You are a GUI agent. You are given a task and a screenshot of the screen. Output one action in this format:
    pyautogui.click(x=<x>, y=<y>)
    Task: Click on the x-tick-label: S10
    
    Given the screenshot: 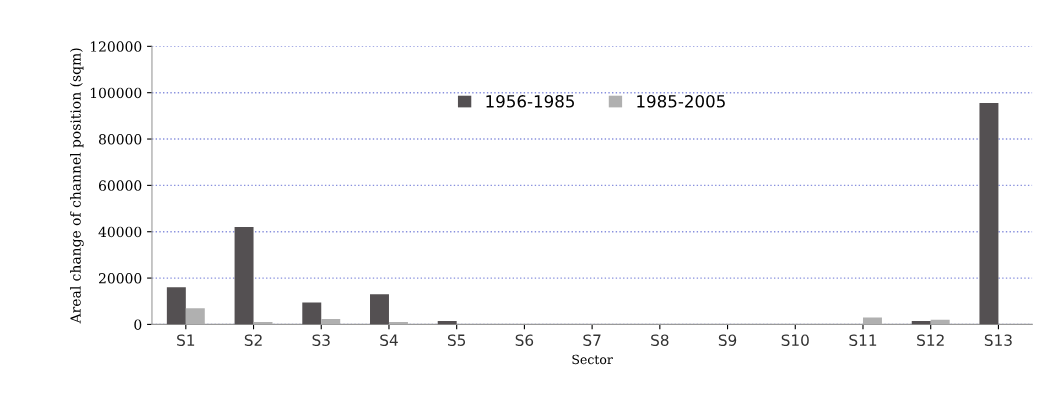 What is the action you would take?
    pyautogui.click(x=795, y=340)
    